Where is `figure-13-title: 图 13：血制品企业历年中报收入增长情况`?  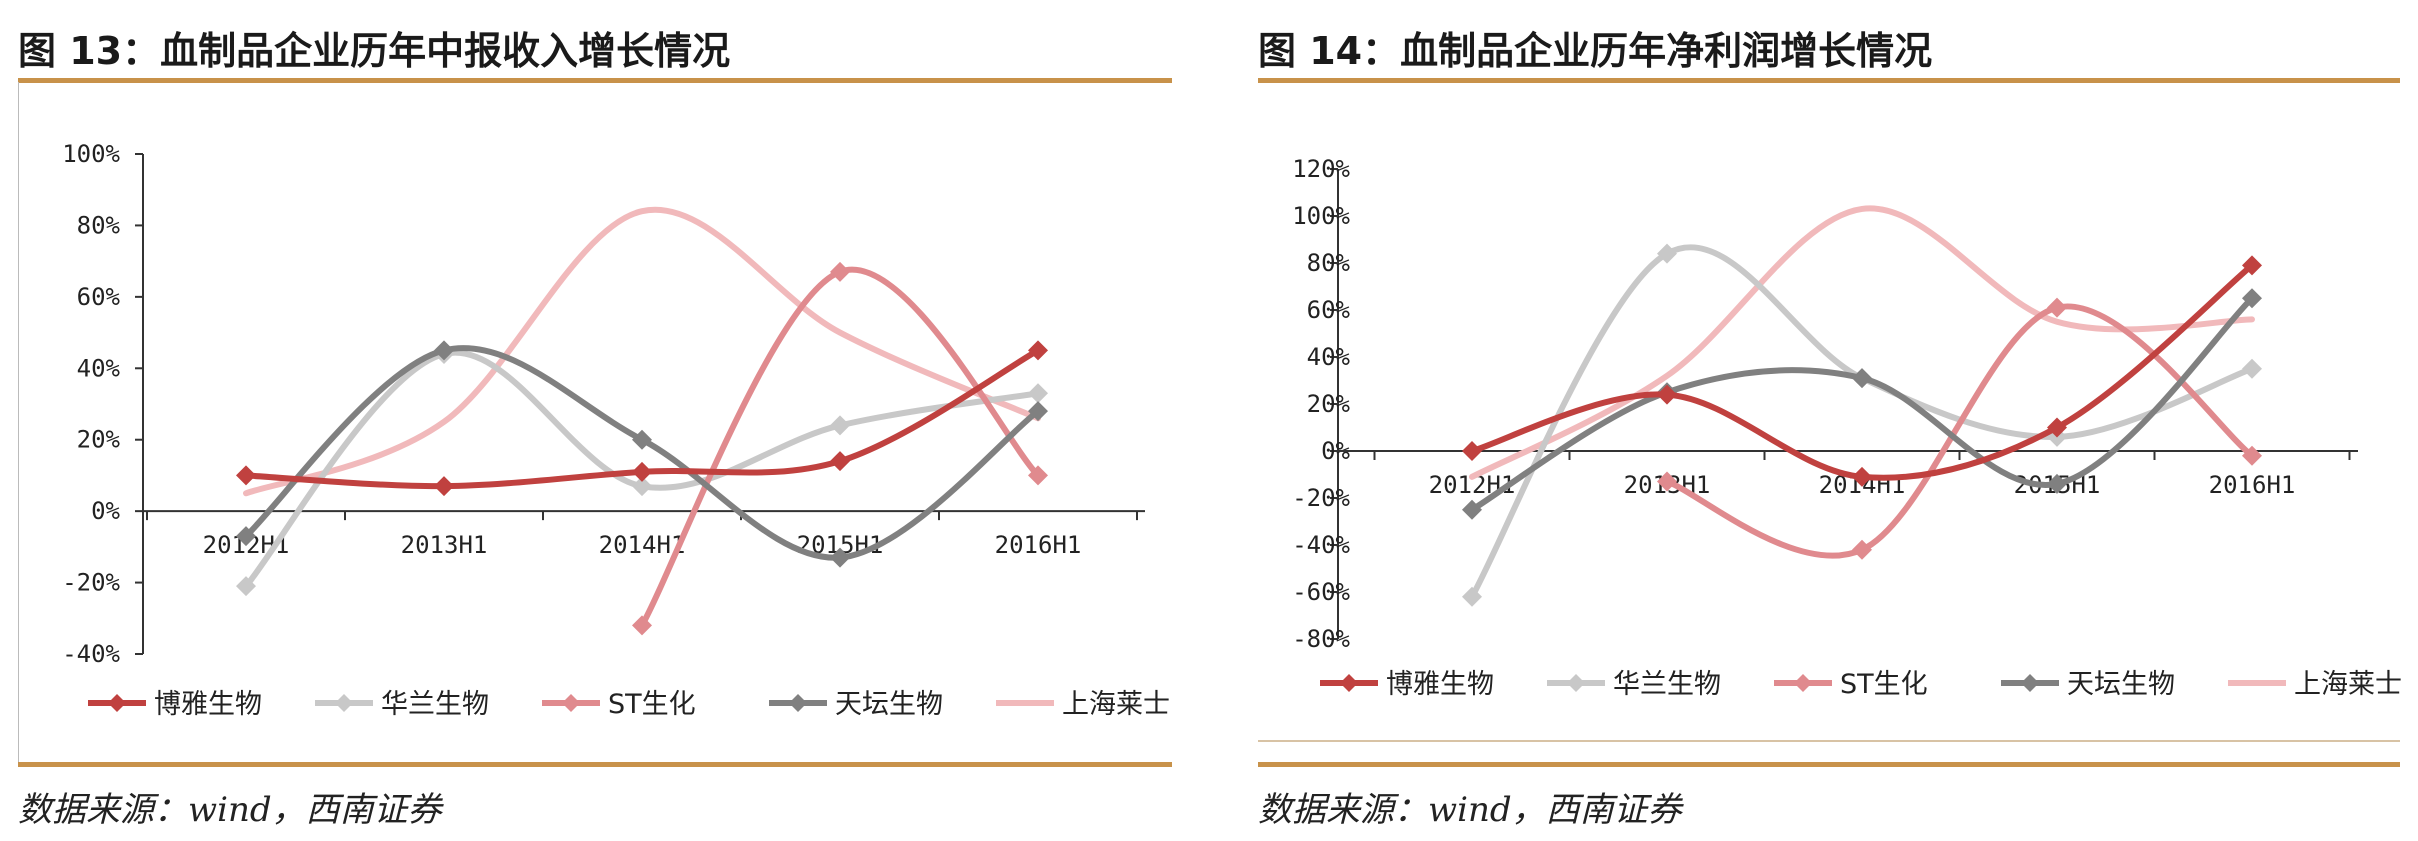
figure-13-title: 图 13：血制品企业历年中报收入增长情况 is located at coordinates (374, 51).